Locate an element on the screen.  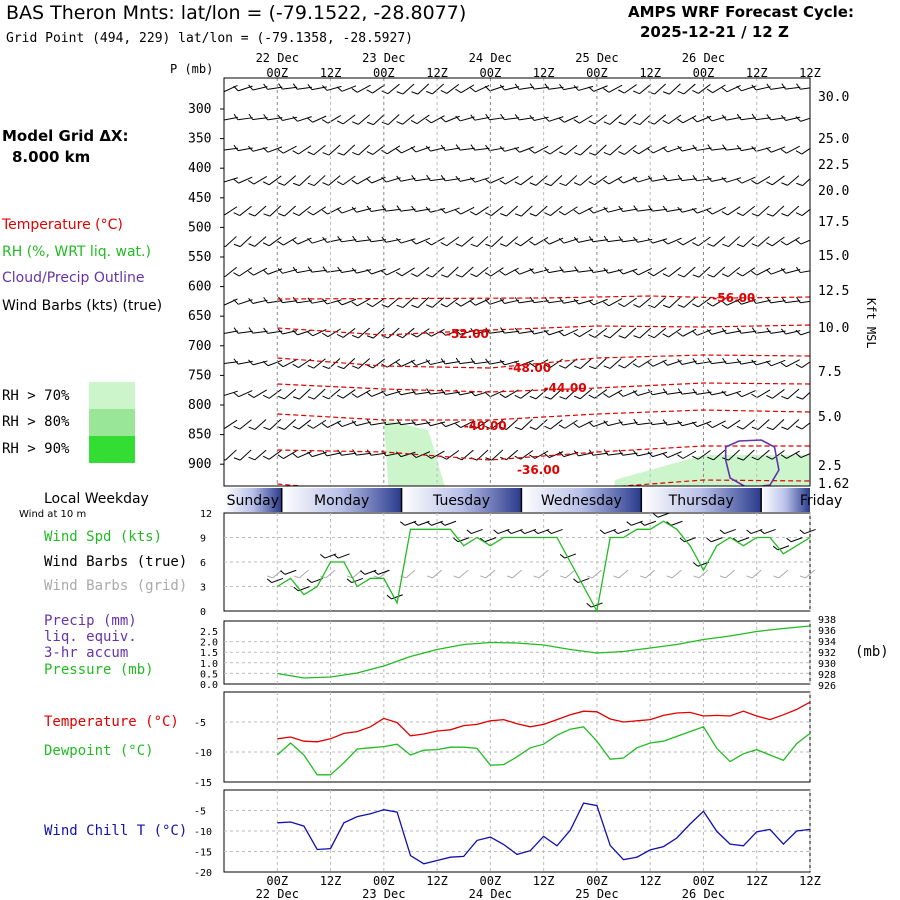
grid-wind-barb is located at coordinates (434, 574).